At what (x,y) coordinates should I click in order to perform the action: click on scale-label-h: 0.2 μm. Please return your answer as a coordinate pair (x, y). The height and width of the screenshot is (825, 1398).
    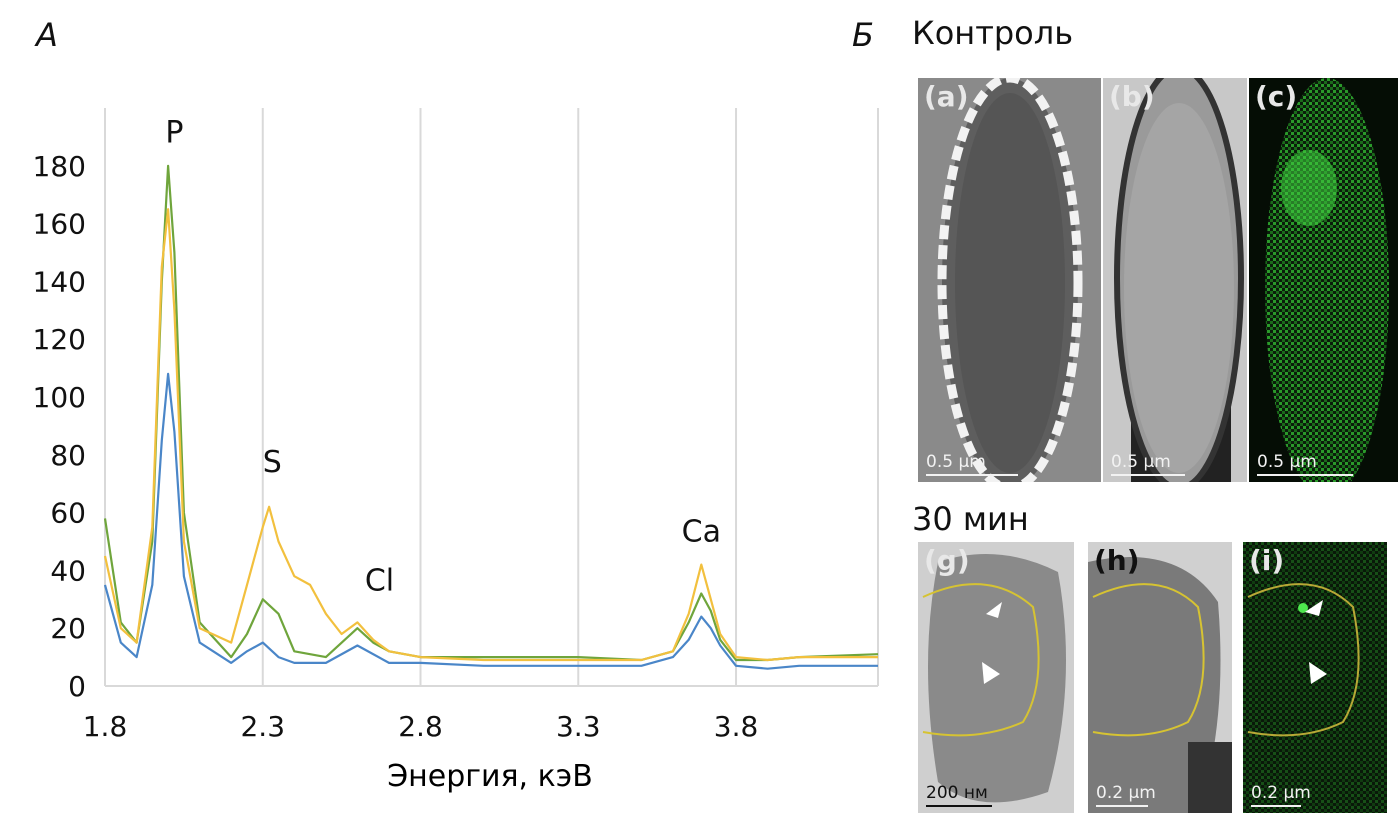
    Looking at the image, I should click on (1126, 793).